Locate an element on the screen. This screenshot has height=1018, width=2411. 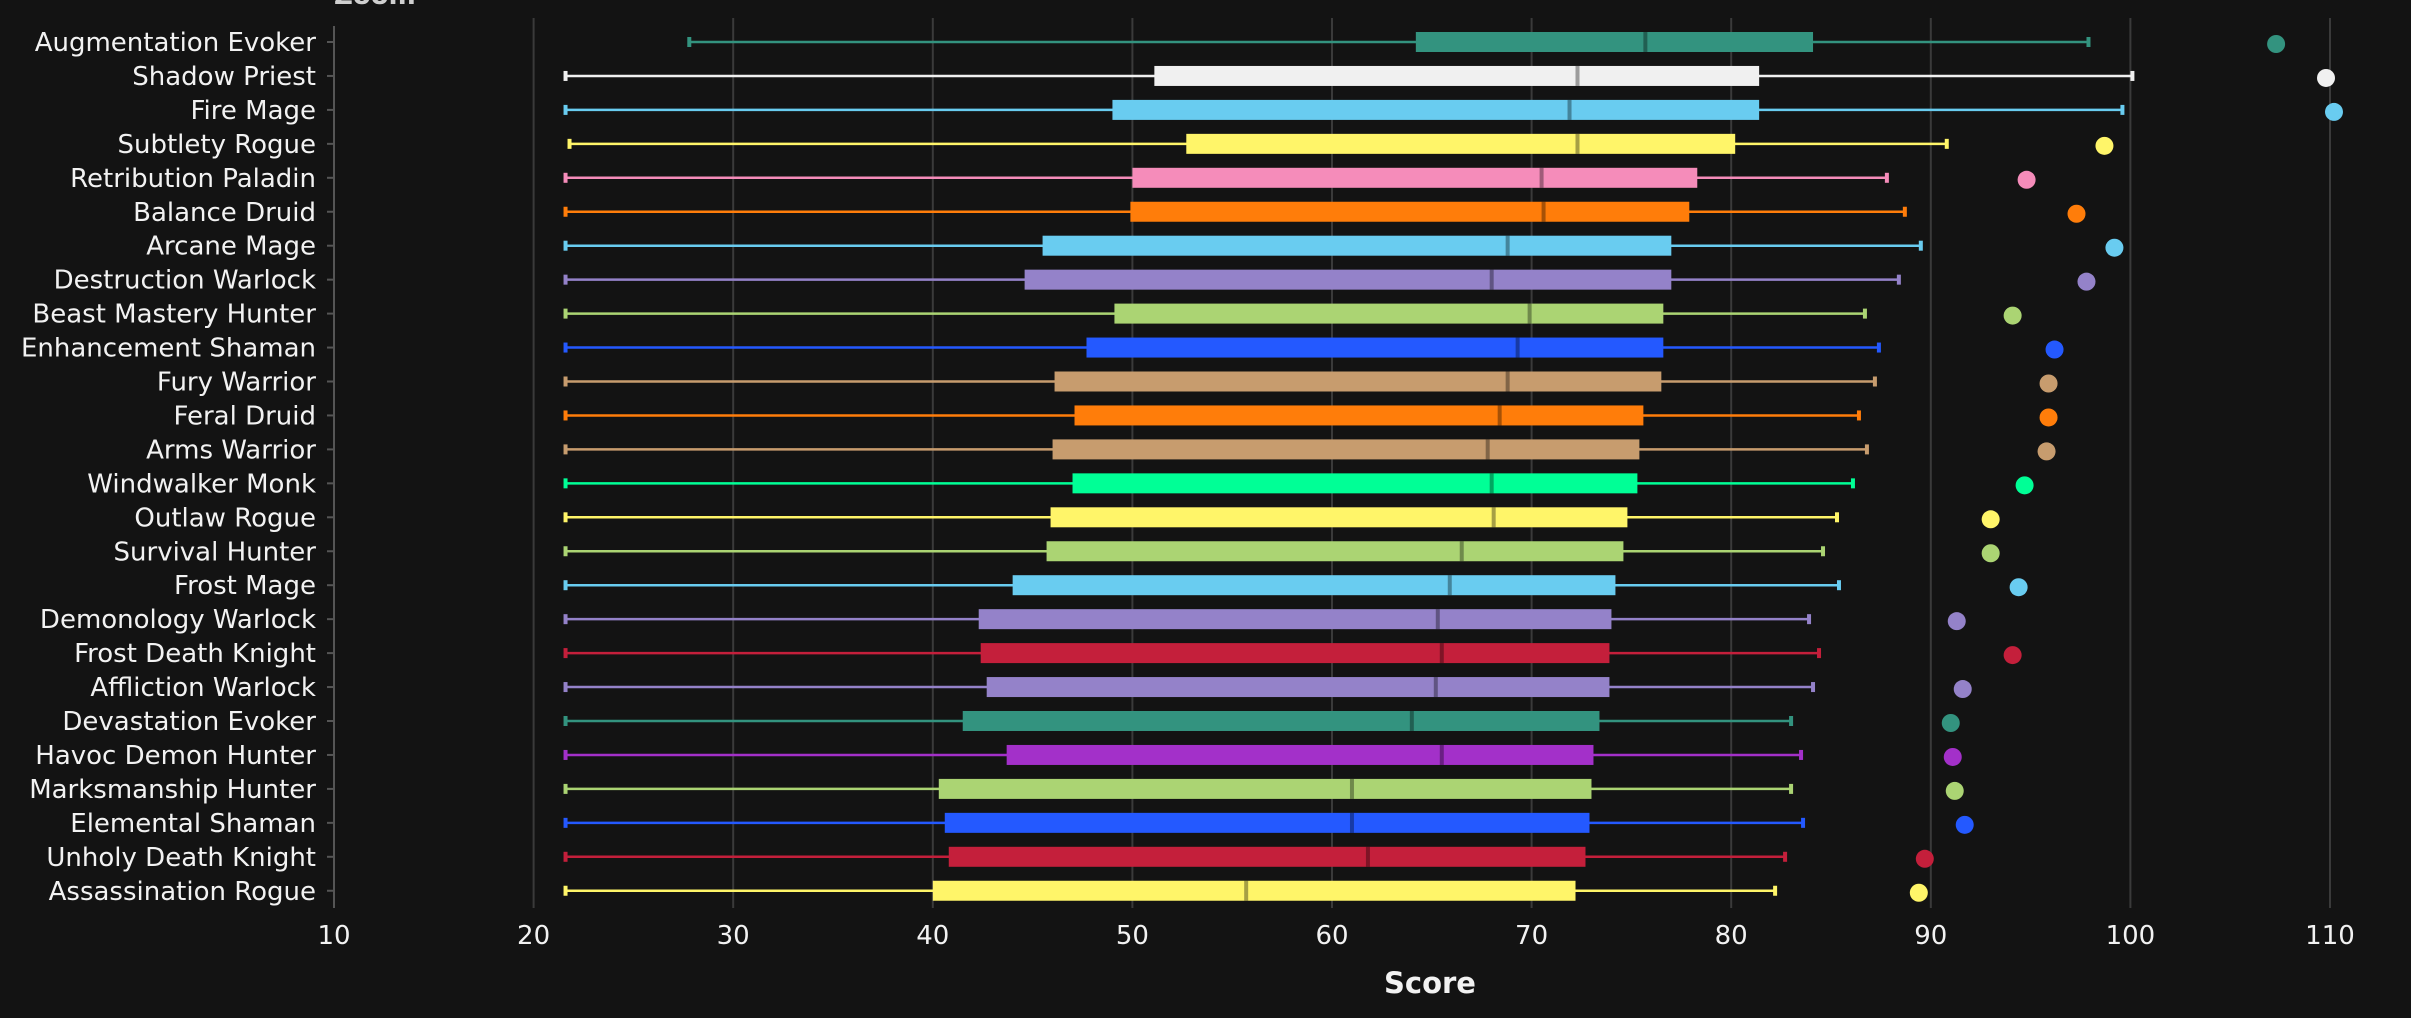
iqr-box-elemental-shaman is located at coordinates (1267, 822).